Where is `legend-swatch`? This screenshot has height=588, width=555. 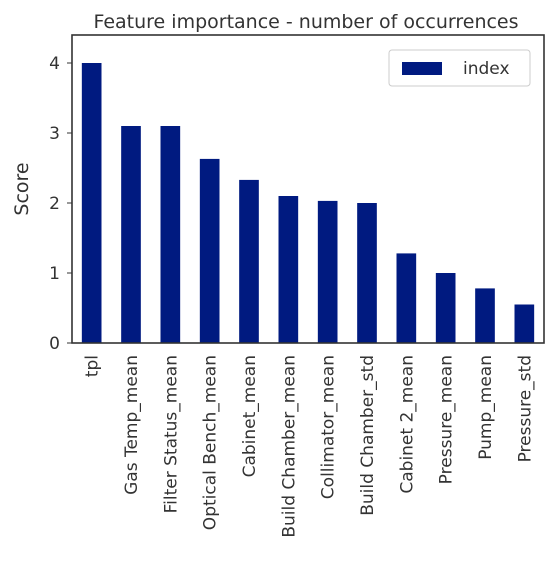 legend-swatch is located at coordinates (422, 68).